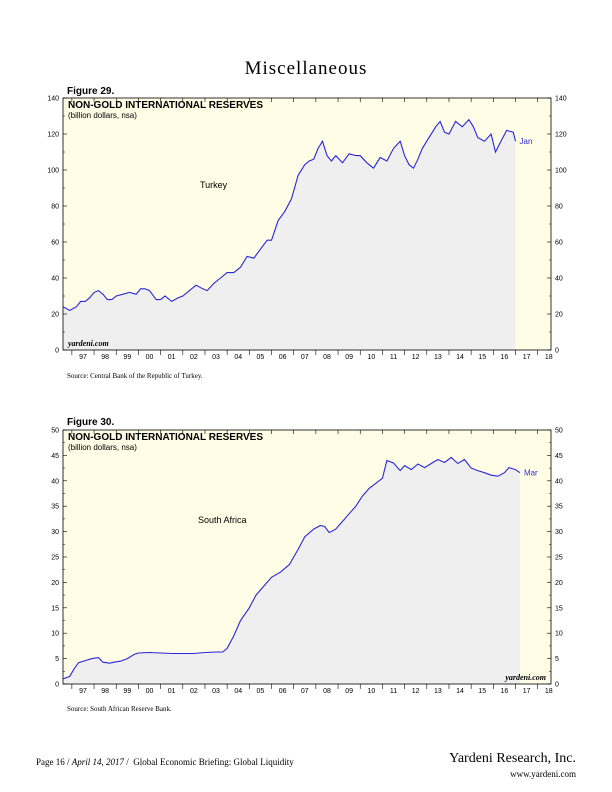 The width and height of the screenshot is (612, 792). I want to click on y-tick-label-left: 30, so click(55, 532).